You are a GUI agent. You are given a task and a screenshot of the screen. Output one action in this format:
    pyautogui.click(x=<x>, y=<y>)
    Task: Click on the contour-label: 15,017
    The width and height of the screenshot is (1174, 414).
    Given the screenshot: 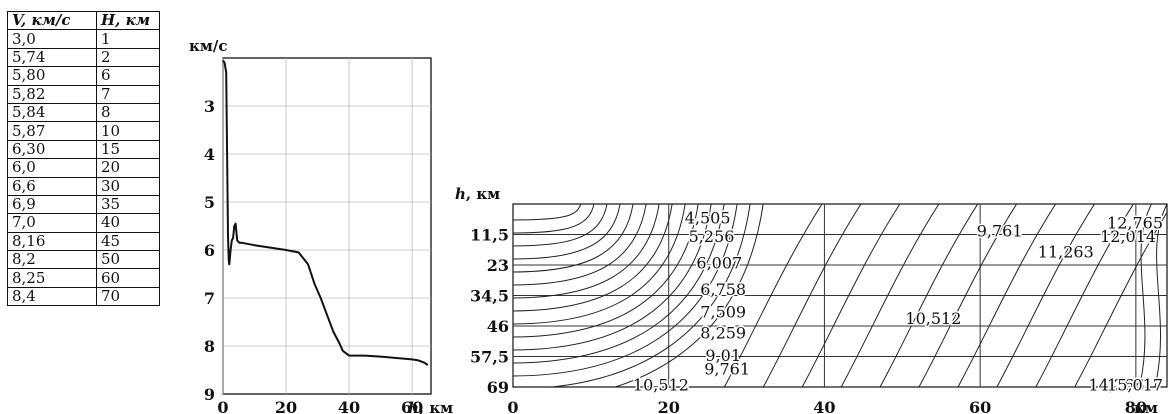 What is the action you would take?
    pyautogui.click(x=1135, y=384)
    